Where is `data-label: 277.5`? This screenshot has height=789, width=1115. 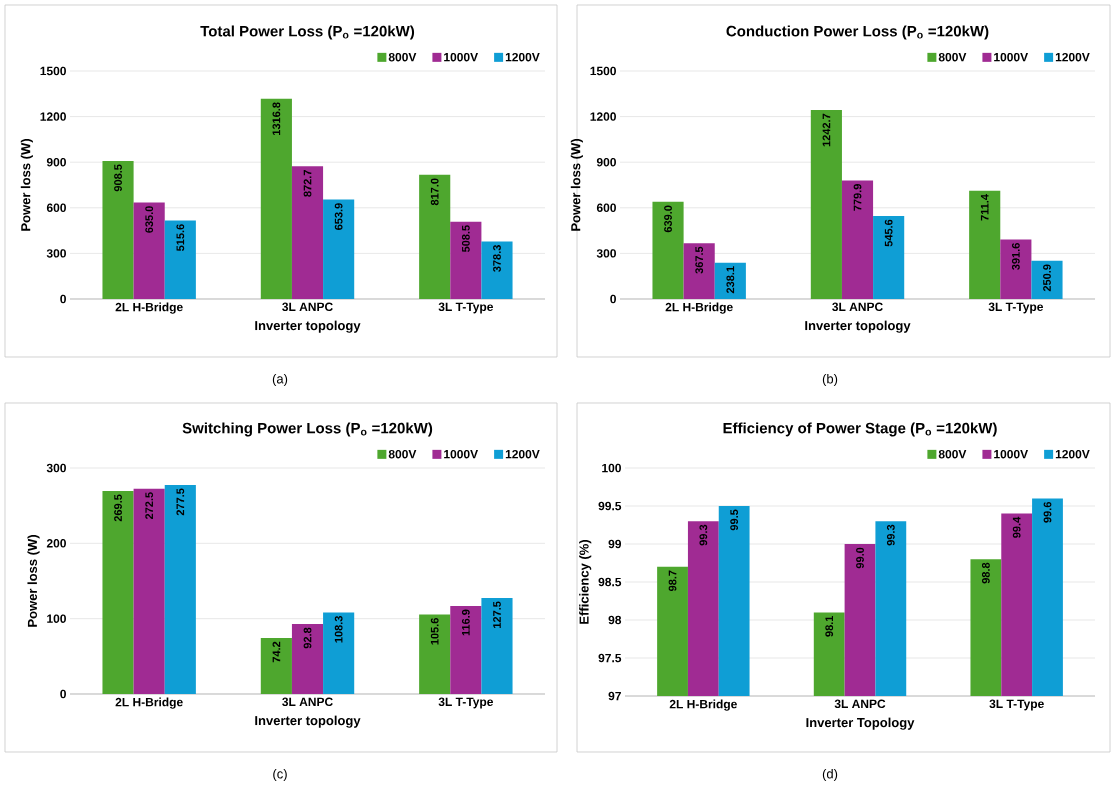 data-label: 277.5 is located at coordinates (180, 502).